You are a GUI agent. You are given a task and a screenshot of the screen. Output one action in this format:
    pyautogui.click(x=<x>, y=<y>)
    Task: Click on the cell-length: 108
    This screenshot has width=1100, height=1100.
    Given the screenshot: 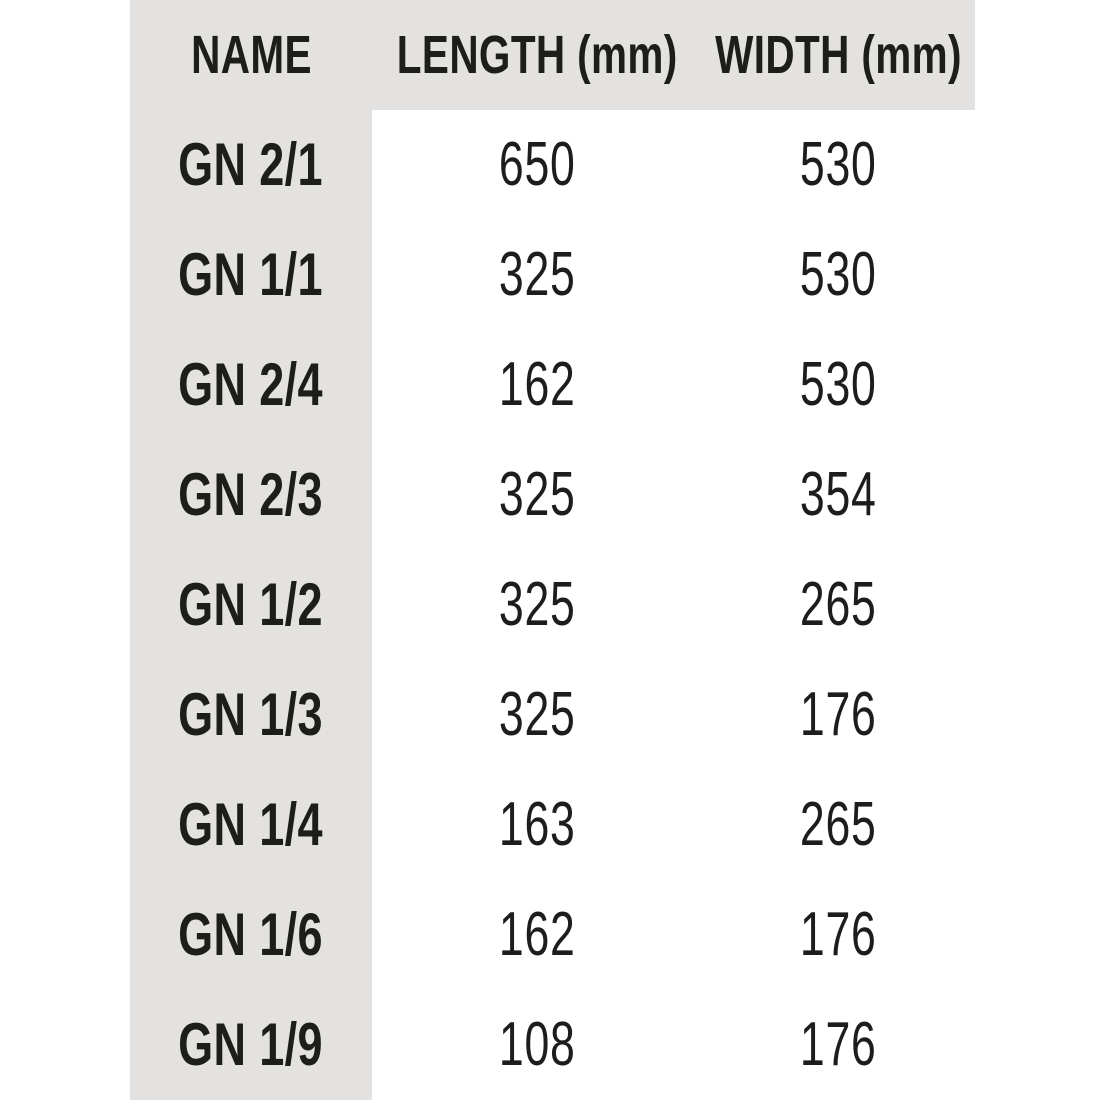 What is the action you would take?
    pyautogui.click(x=537, y=1045)
    